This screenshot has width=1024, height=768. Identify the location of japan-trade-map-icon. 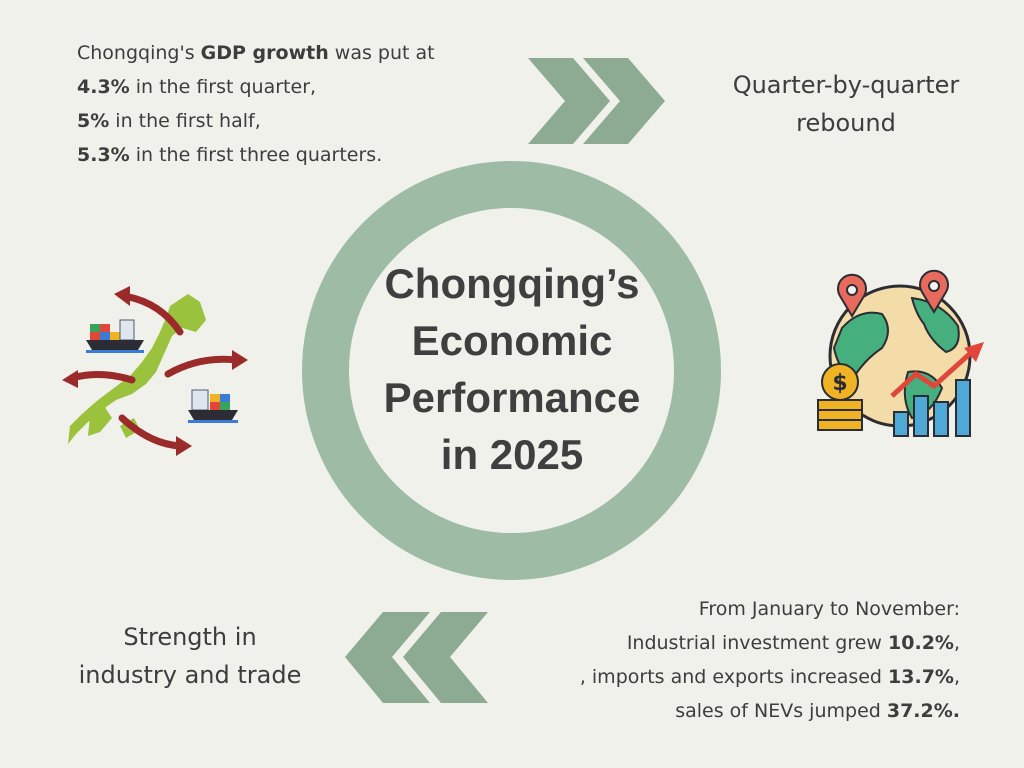
(155, 371).